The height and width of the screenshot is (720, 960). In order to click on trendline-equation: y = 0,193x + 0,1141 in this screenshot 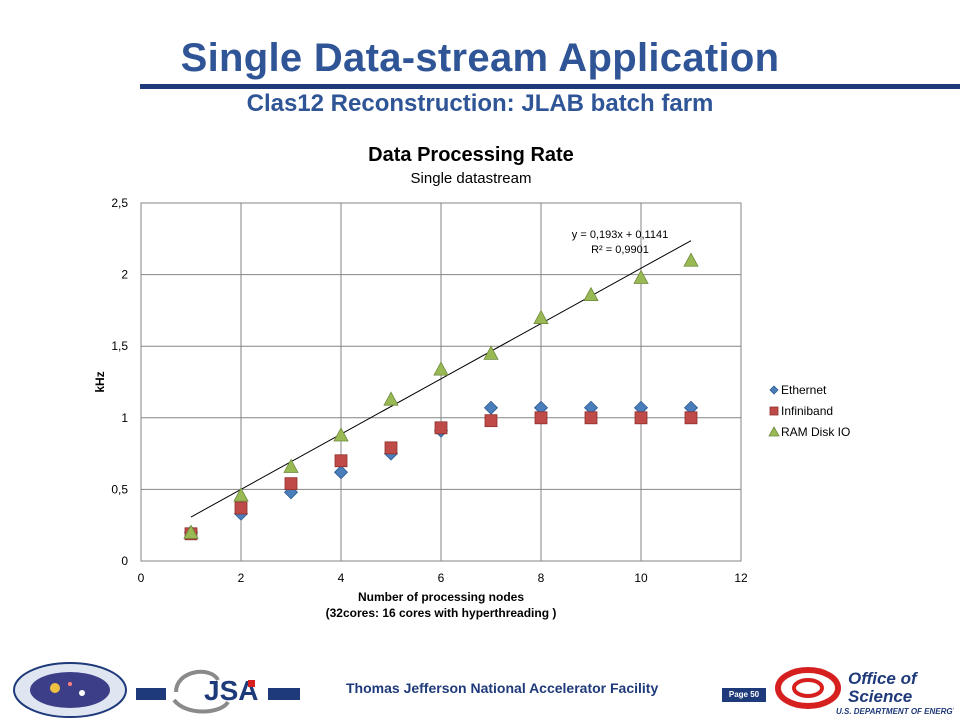, I will do `click(620, 235)`.